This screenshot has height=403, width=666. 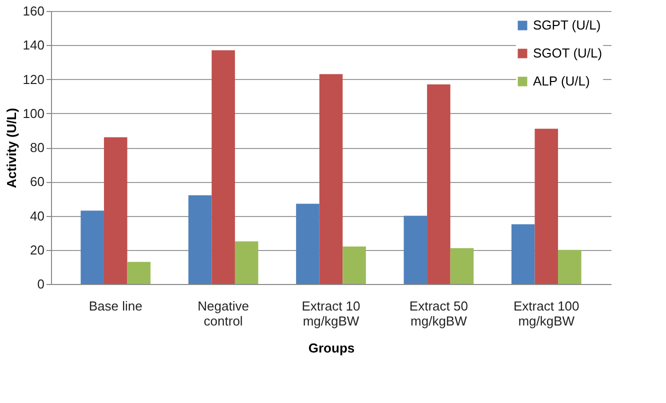 What do you see at coordinates (33, 79) in the screenshot?
I see `y-tick-label: 120` at bounding box center [33, 79].